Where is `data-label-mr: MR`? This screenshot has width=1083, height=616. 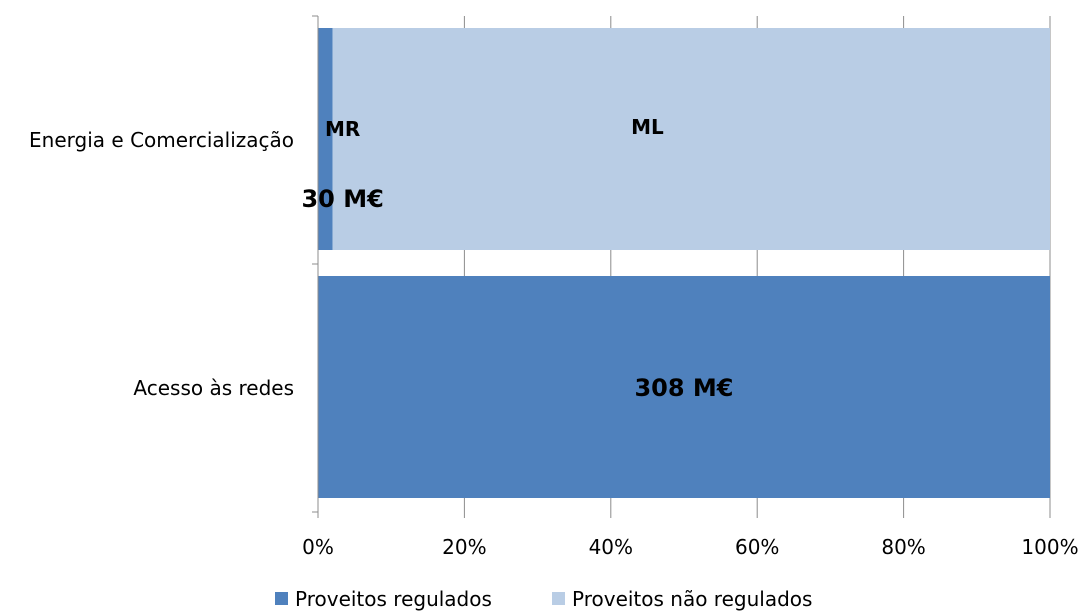
data-label-mr: MR is located at coordinates (342, 129).